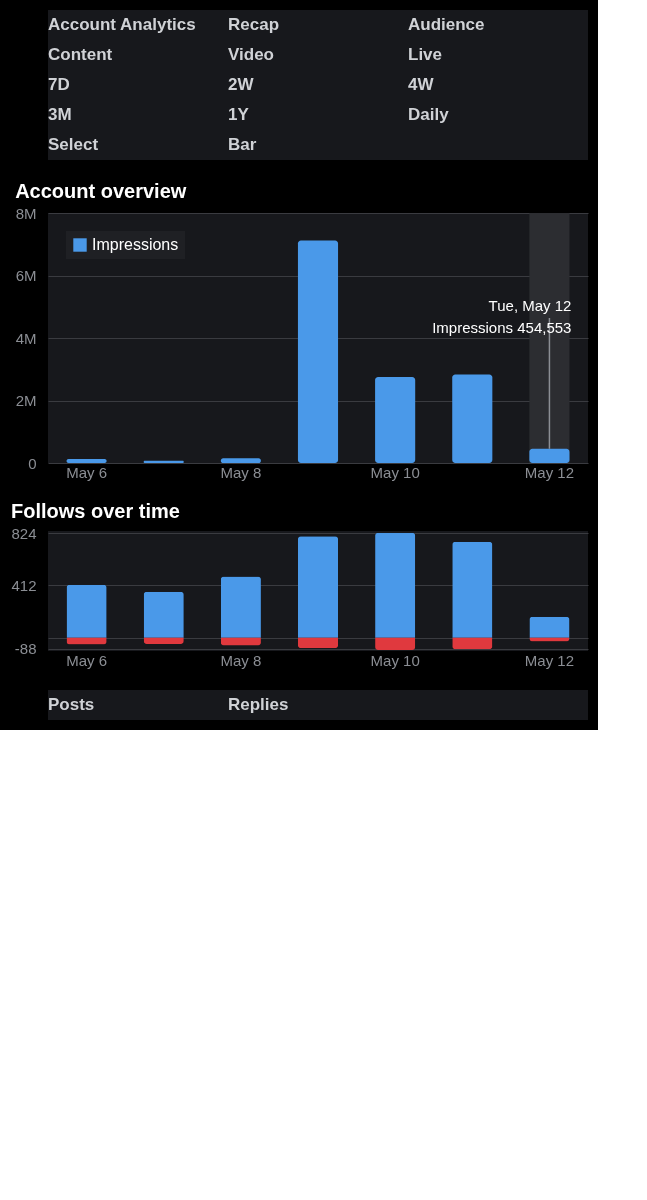 The image size is (647, 1200). I want to click on text: 4W, so click(421, 84).